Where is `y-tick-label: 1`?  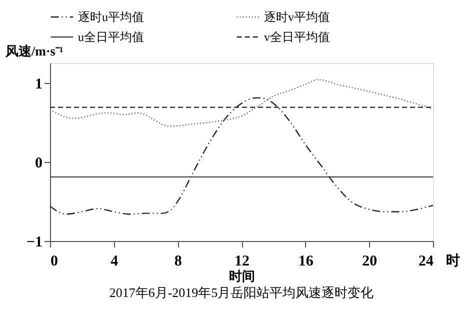 y-tick-label: 1 is located at coordinates (38, 84).